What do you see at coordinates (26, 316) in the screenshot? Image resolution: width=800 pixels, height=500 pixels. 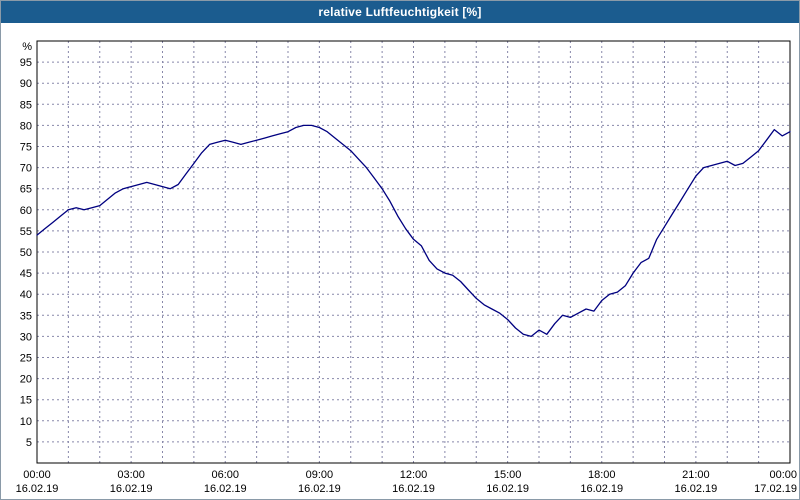 I see `svg-text: 35` at bounding box center [26, 316].